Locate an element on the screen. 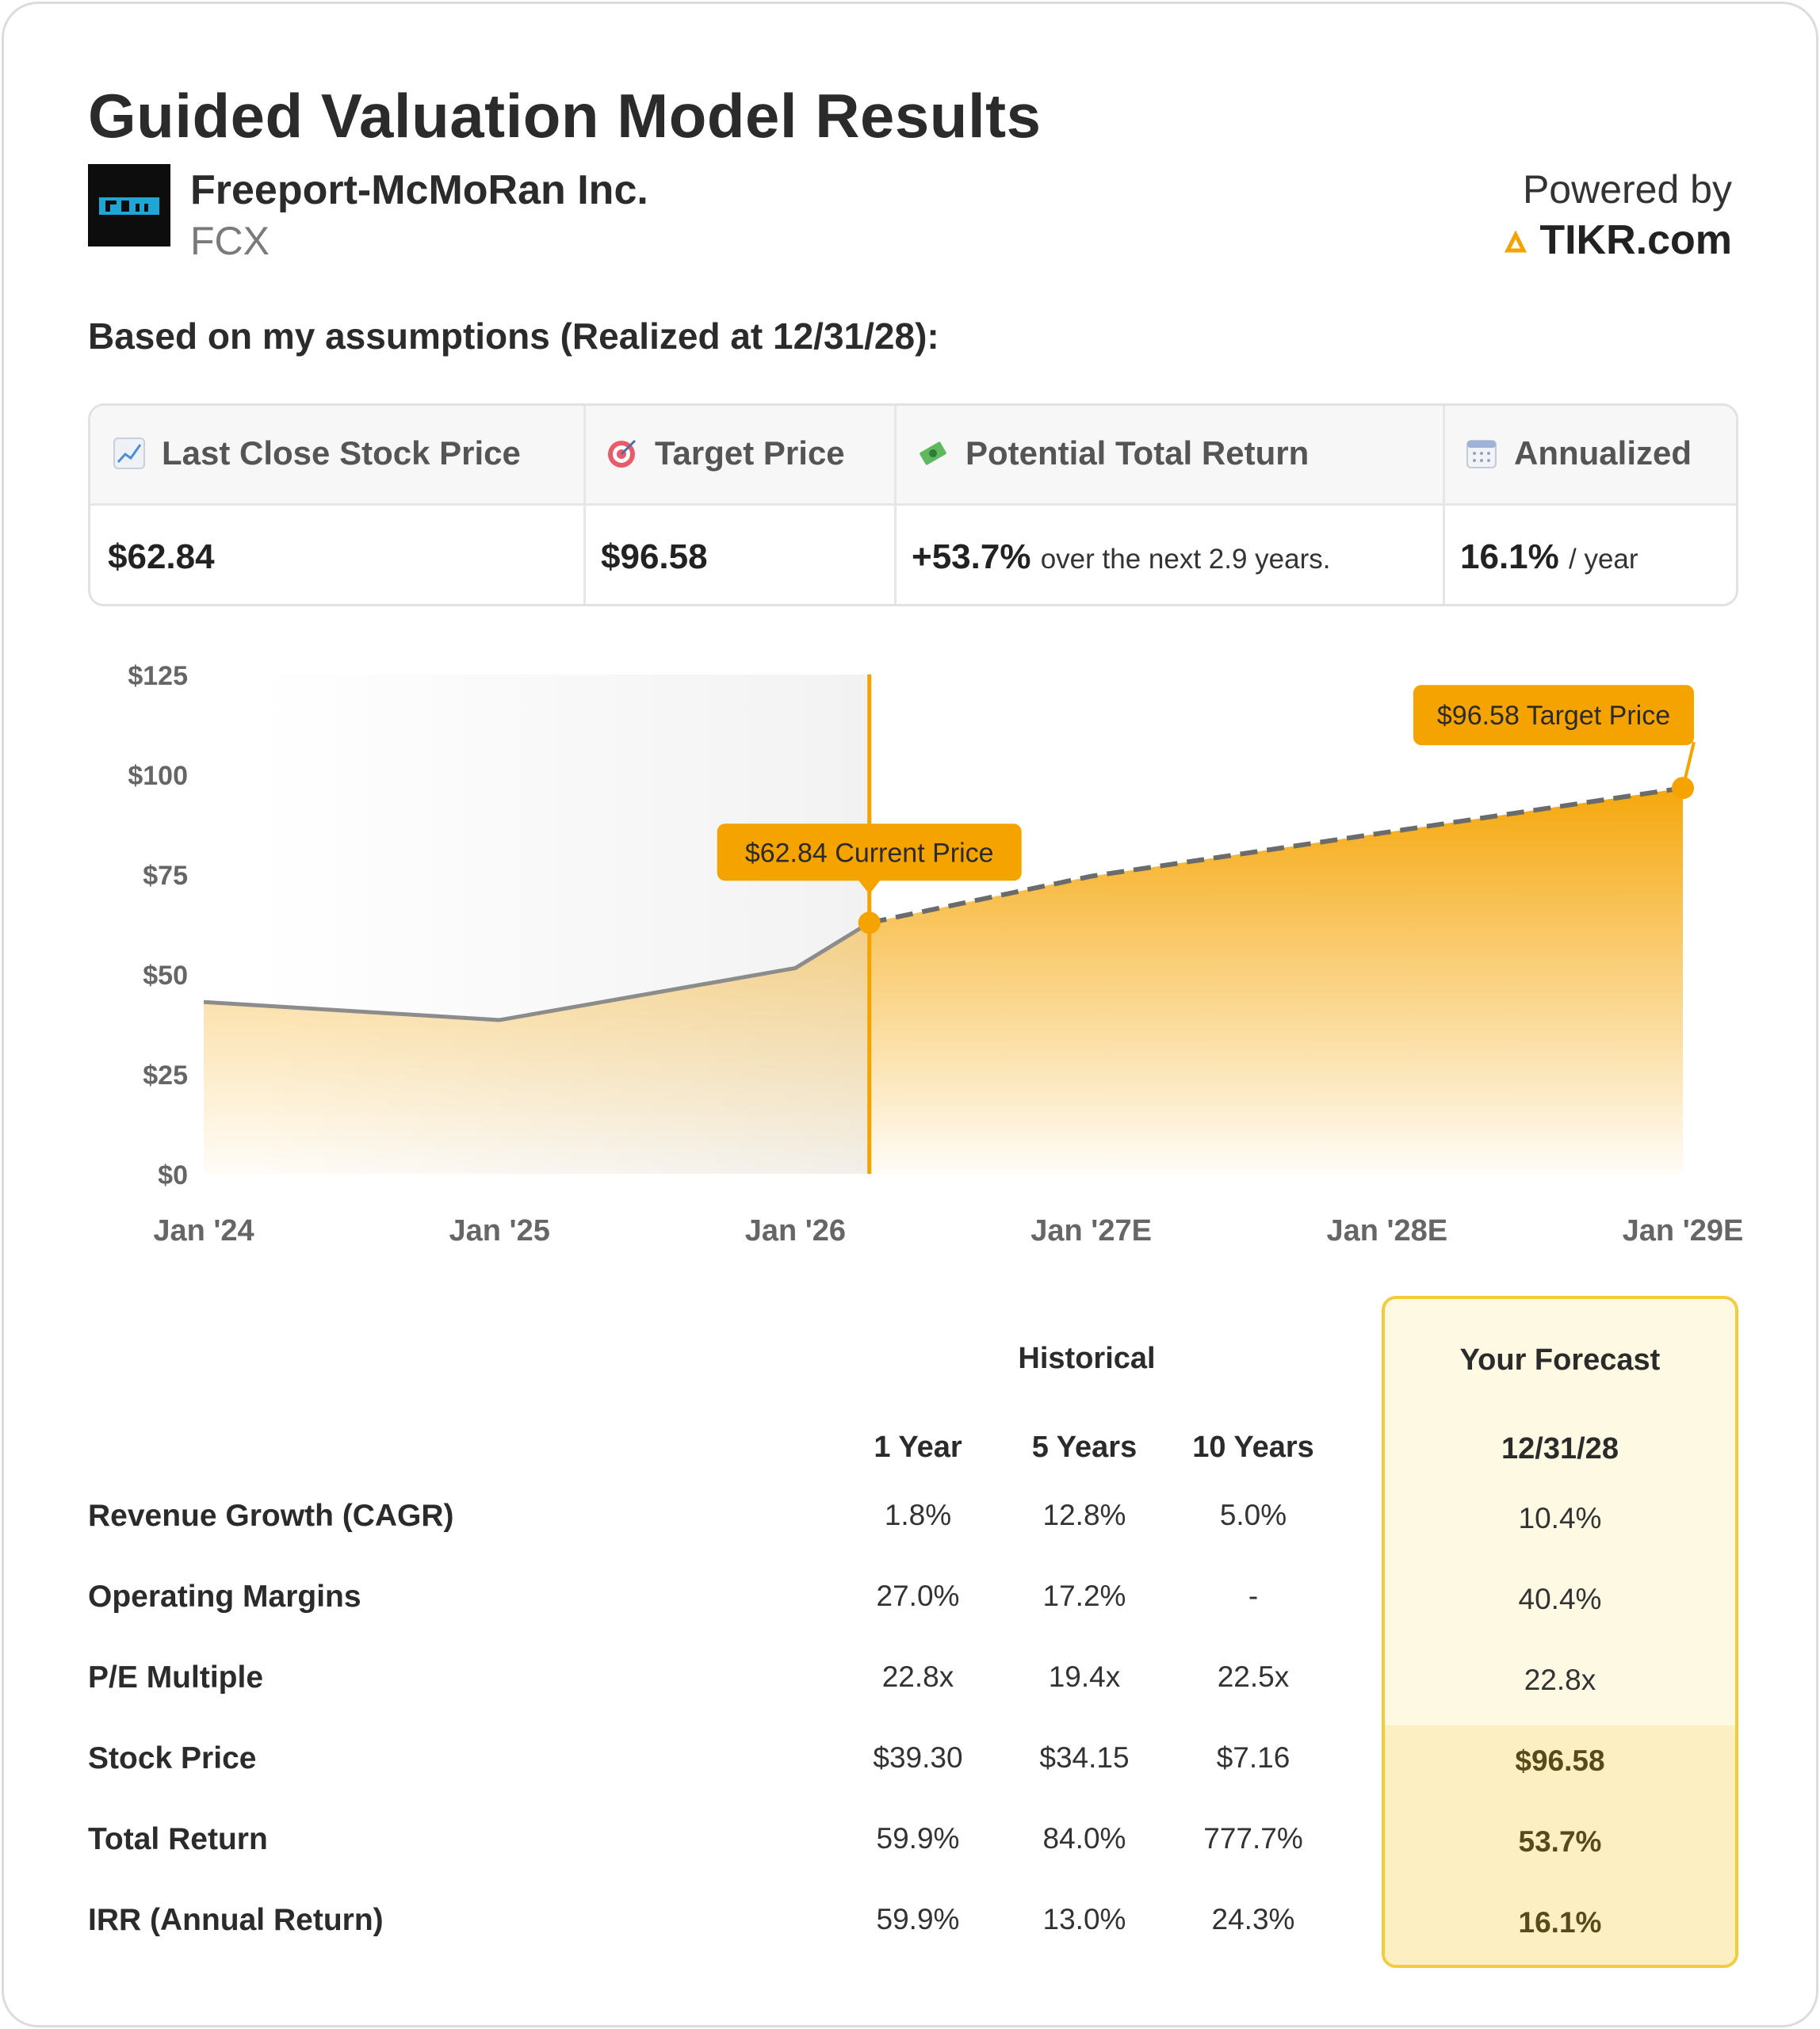 The width and height of the screenshot is (1820, 2029). x-tick-label: Jan '29E is located at coordinates (1683, 1231).